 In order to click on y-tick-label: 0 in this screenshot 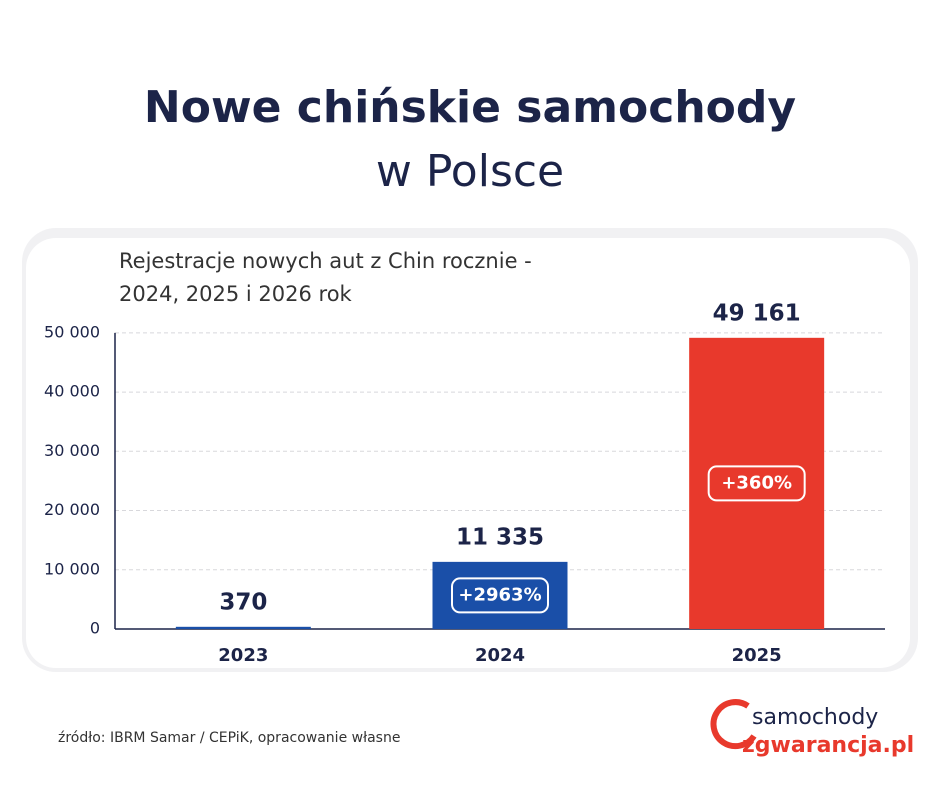, I will do `click(95, 628)`.